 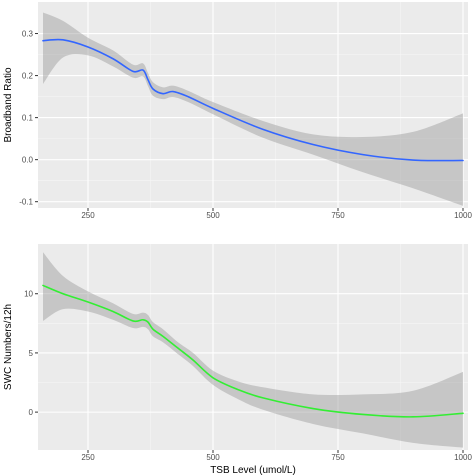 I want to click on top-y-tick-label: 0.2, so click(x=28, y=76).